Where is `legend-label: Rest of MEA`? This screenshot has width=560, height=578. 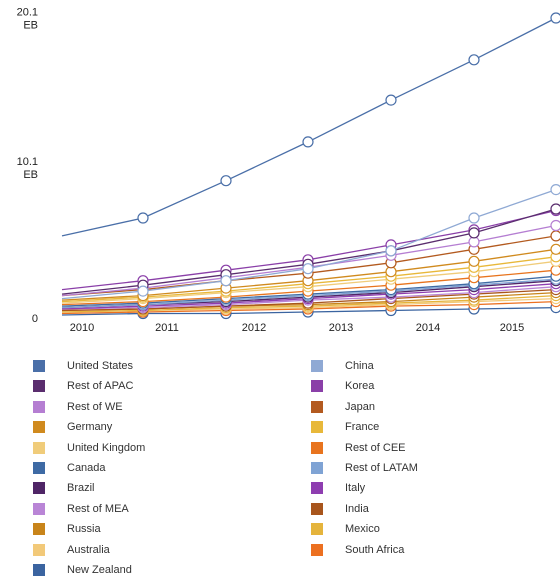
legend-label: Rest of MEA is located at coordinates (98, 508).